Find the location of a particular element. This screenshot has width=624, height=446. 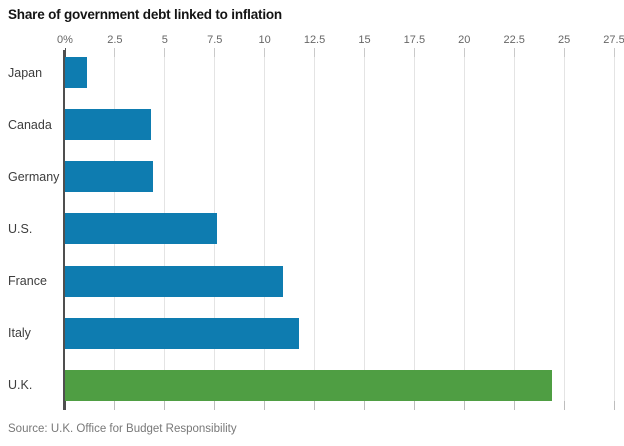

x-tick-label: 10 is located at coordinates (264, 40).